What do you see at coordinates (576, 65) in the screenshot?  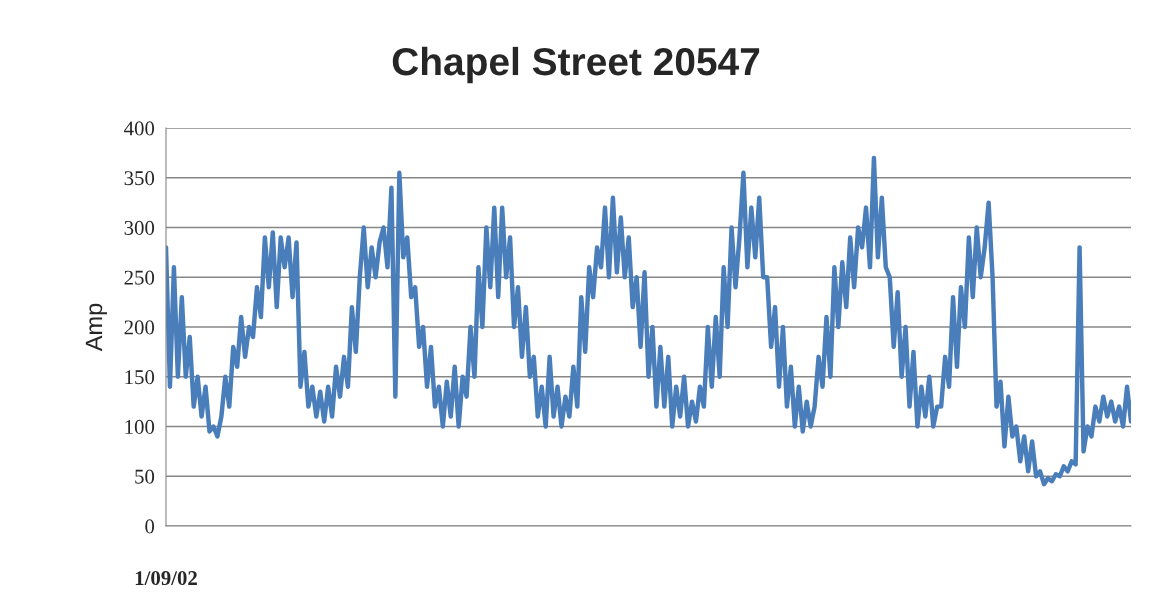 I see `chart-title: Chapel Street 20547` at bounding box center [576, 65].